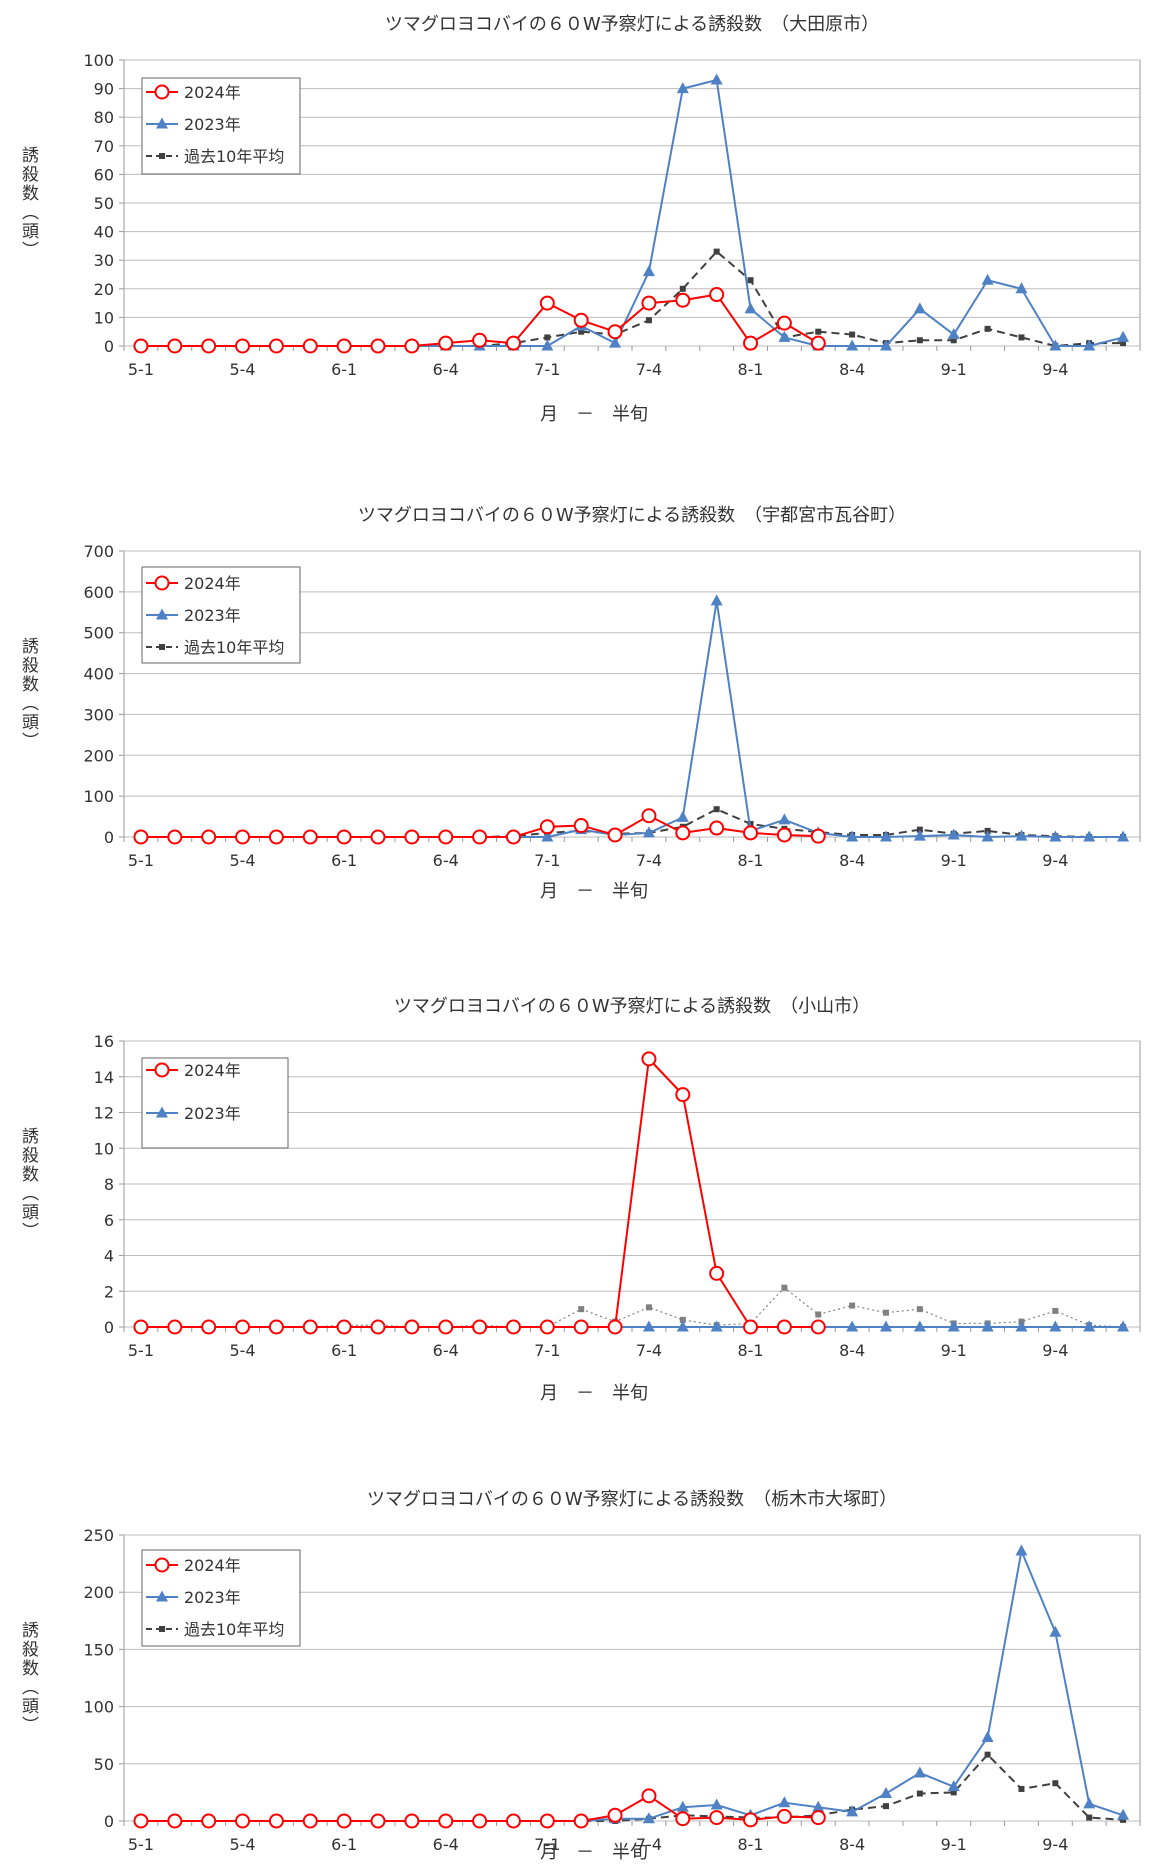  What do you see at coordinates (104, 1113) in the screenshot?
I see `y-tick-label: 12` at bounding box center [104, 1113].